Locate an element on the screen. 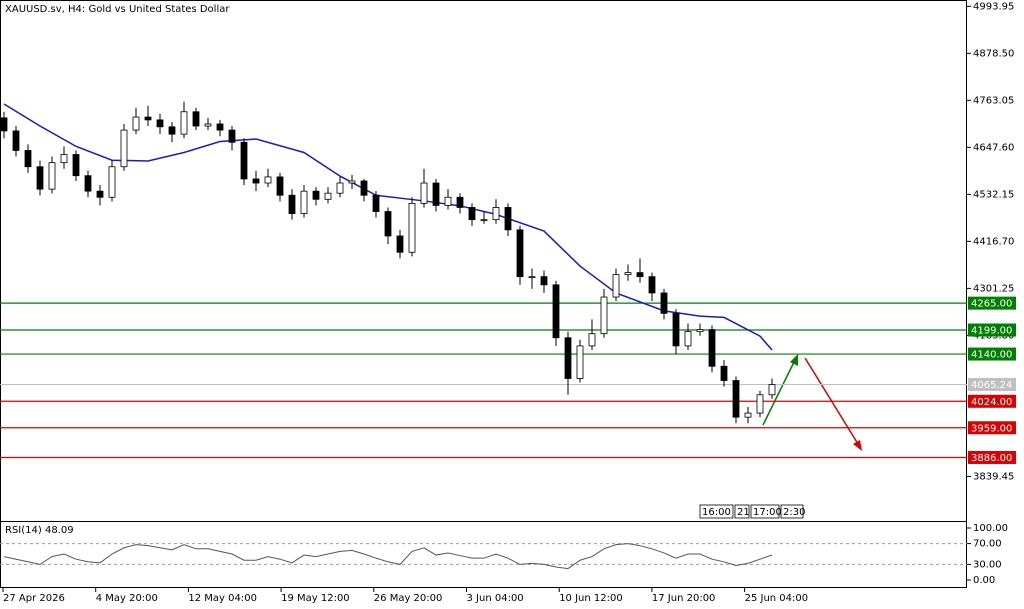 The height and width of the screenshot is (609, 1024). time-label: 2:30 is located at coordinates (794, 512).